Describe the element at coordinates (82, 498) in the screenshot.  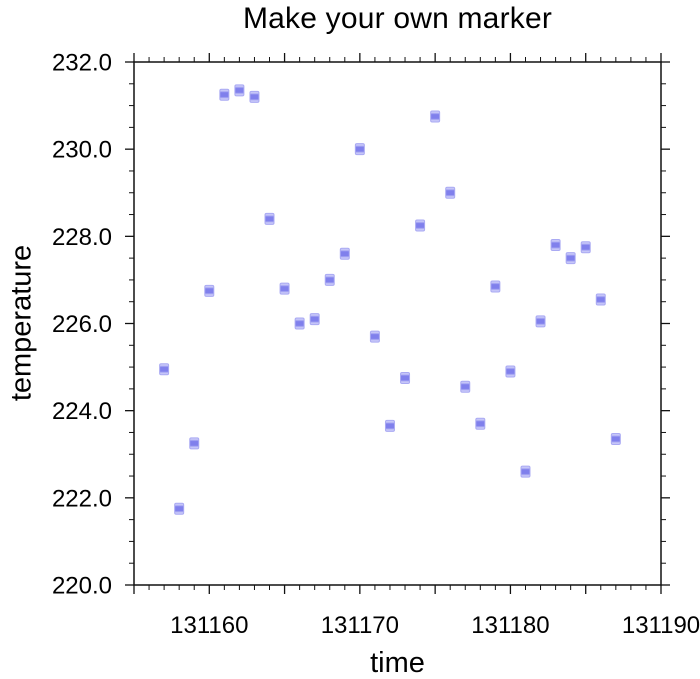
I see `y-tick-label: 222.0` at that location.